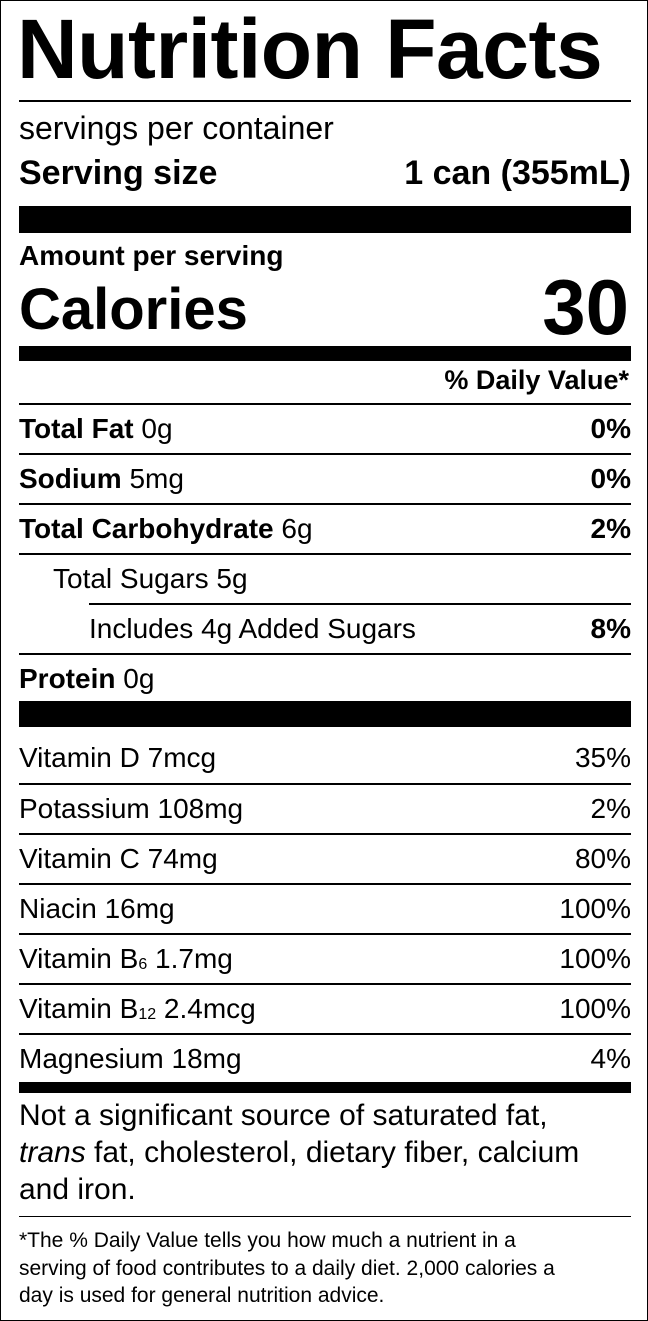 The image size is (648, 1321). Describe the element at coordinates (118, 172) in the screenshot. I see `serving-size-label: Serving size` at that location.